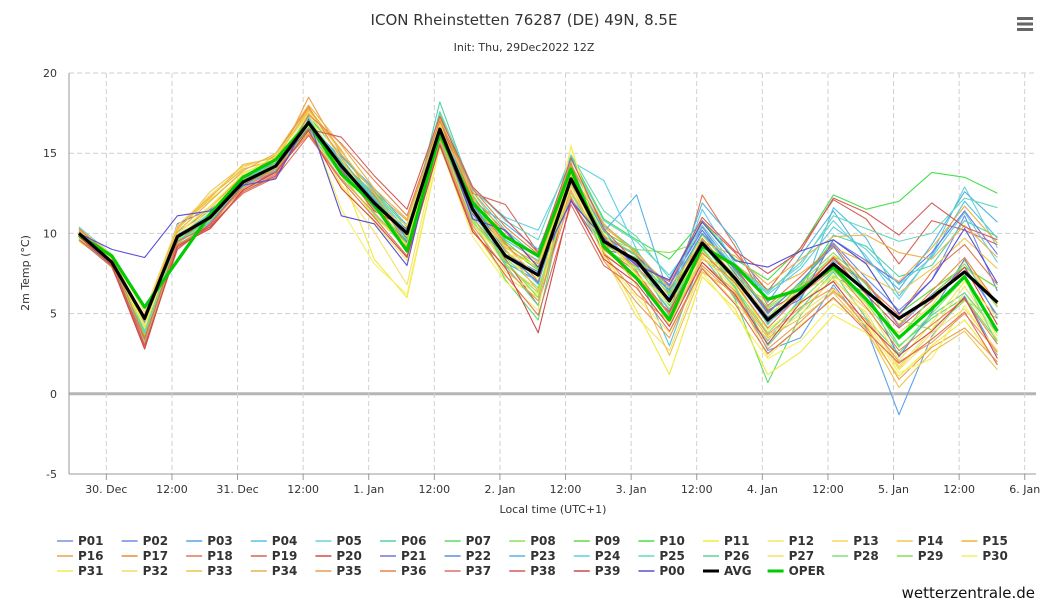  I want to click on legend-item-p12: P12, so click(791, 541).